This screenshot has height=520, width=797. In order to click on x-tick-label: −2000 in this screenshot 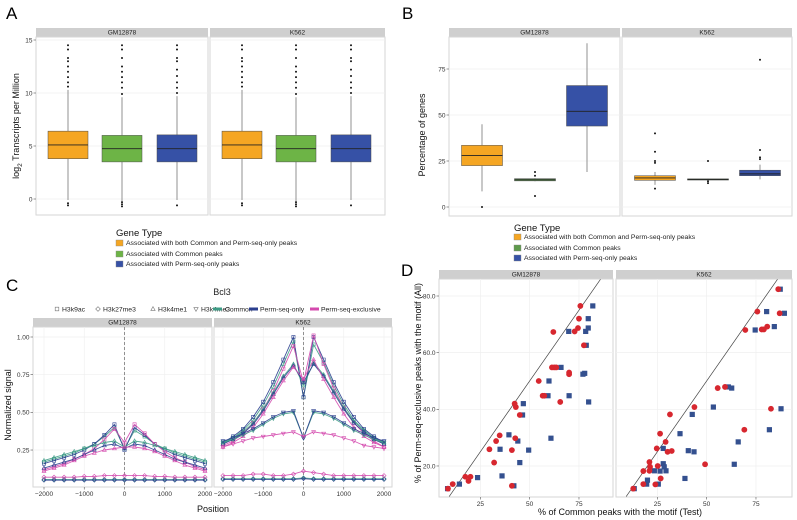, I will do `click(44, 494)`.